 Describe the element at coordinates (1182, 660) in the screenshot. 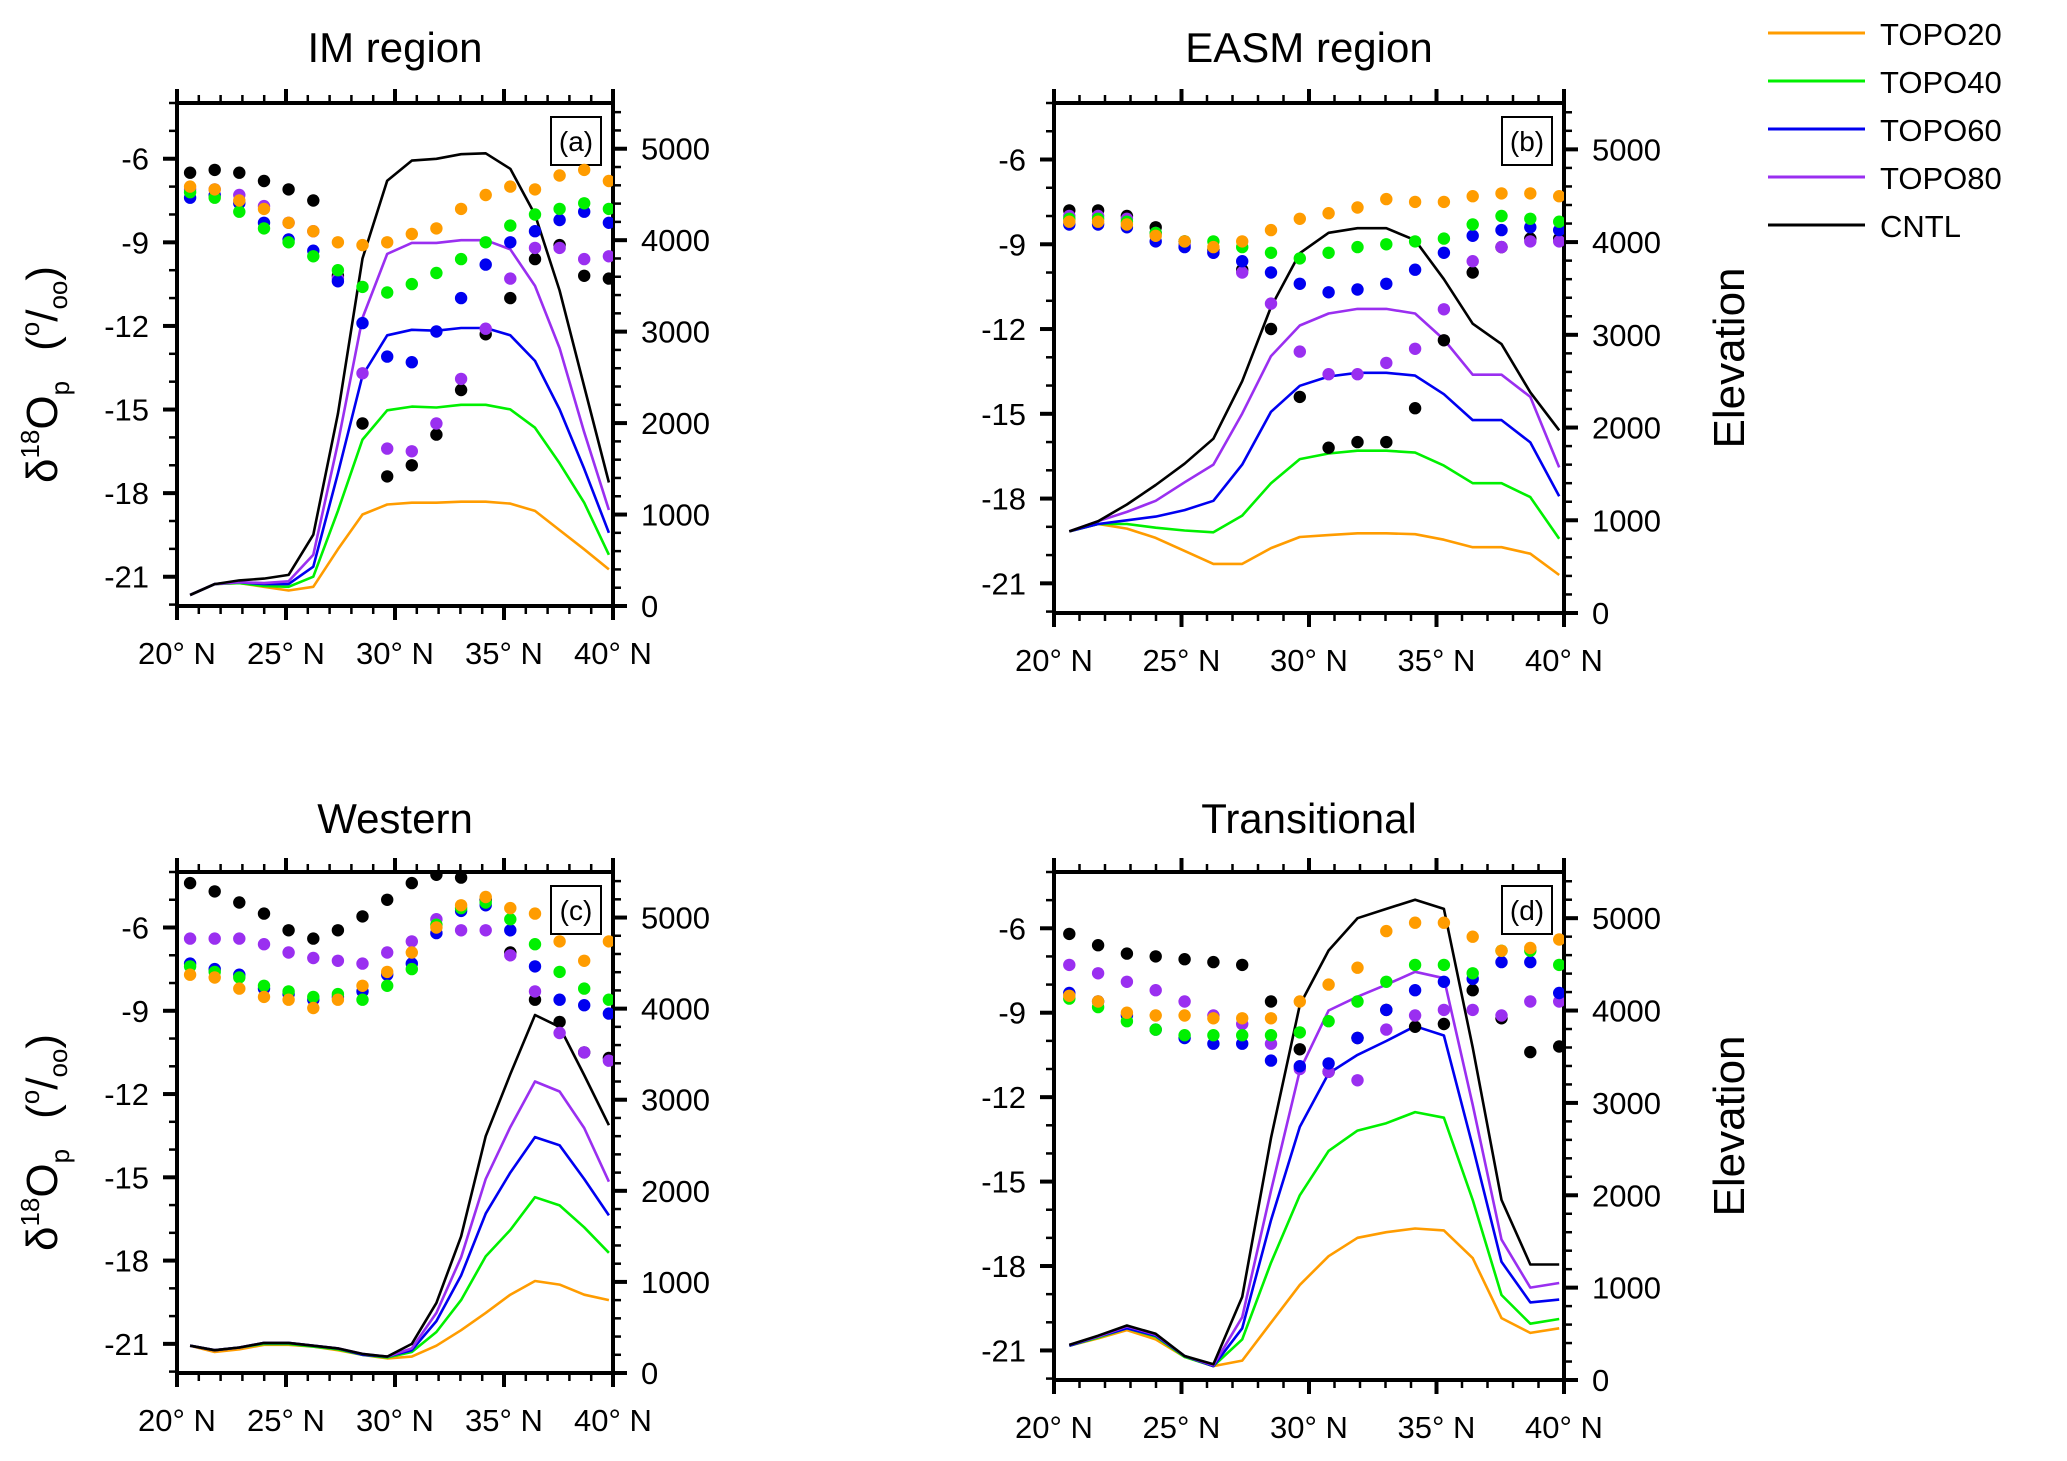

I see `x-tick-label: 25° N` at that location.